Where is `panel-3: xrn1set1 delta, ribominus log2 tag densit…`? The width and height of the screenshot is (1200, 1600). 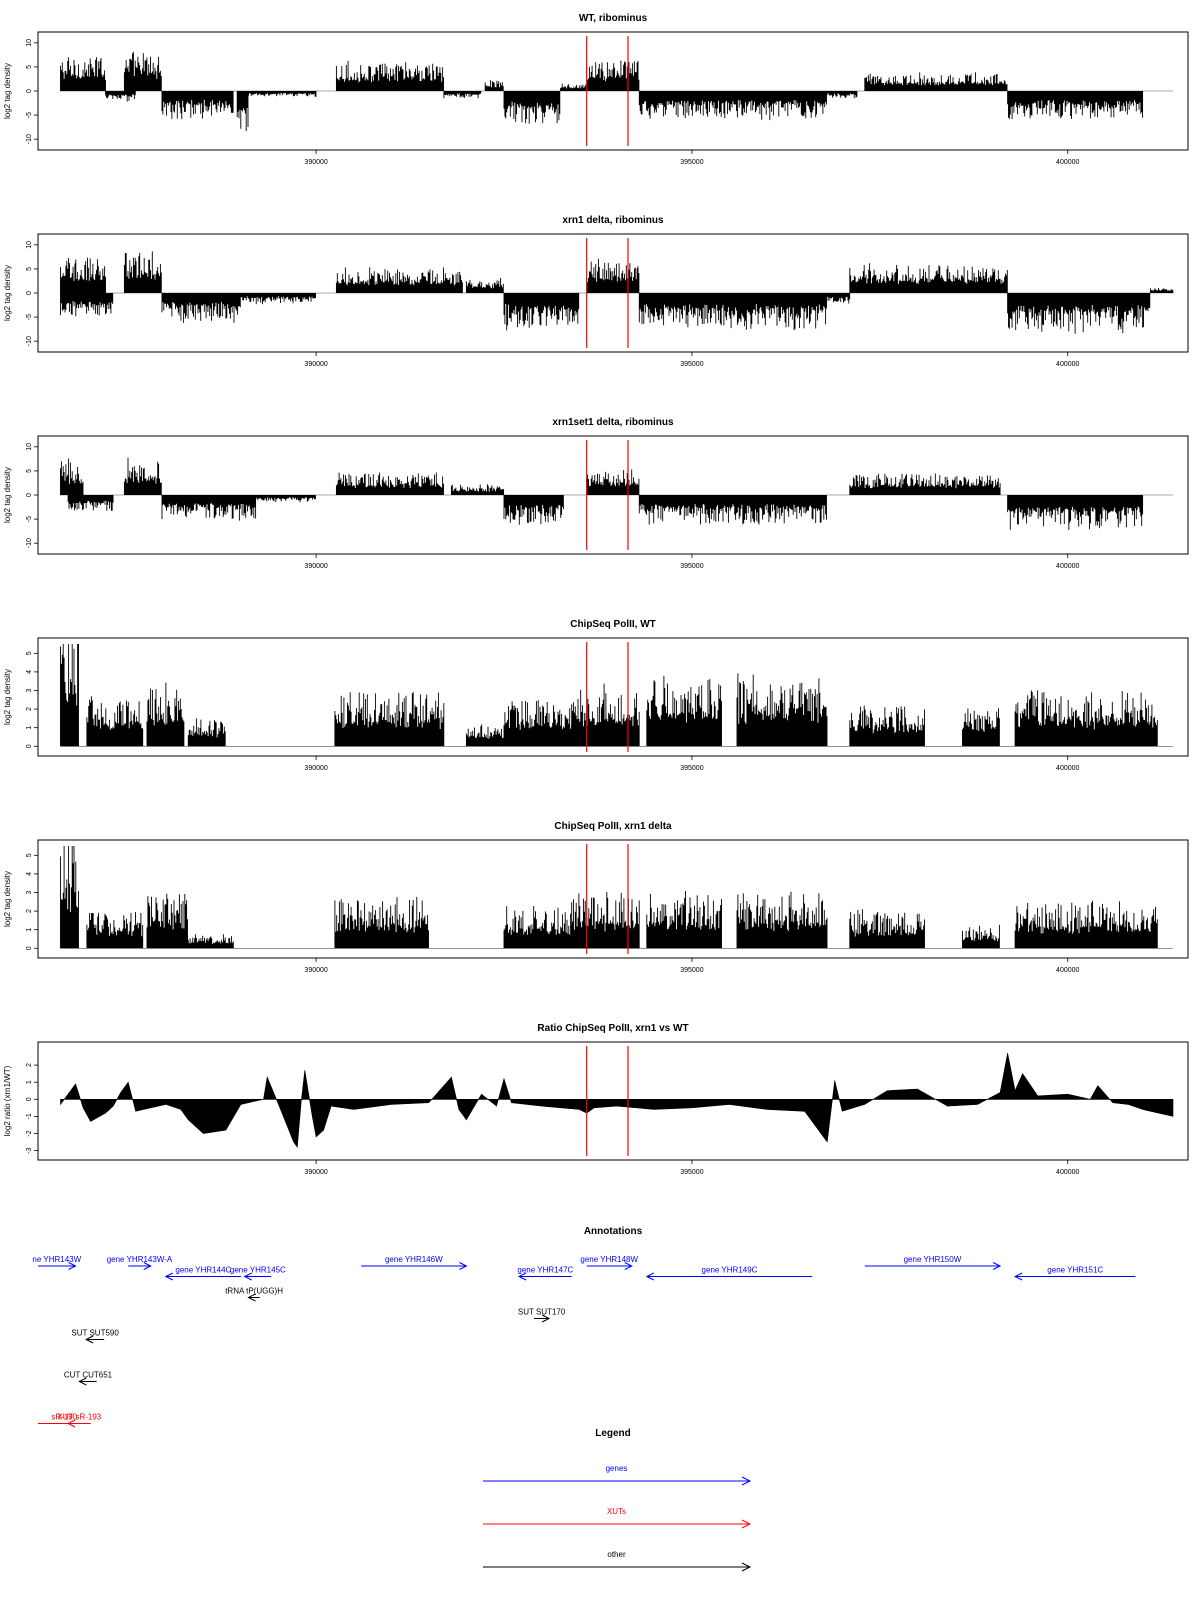 panel-3: xrn1set1 delta, ribominus log2 tag densit… is located at coordinates (596, 493).